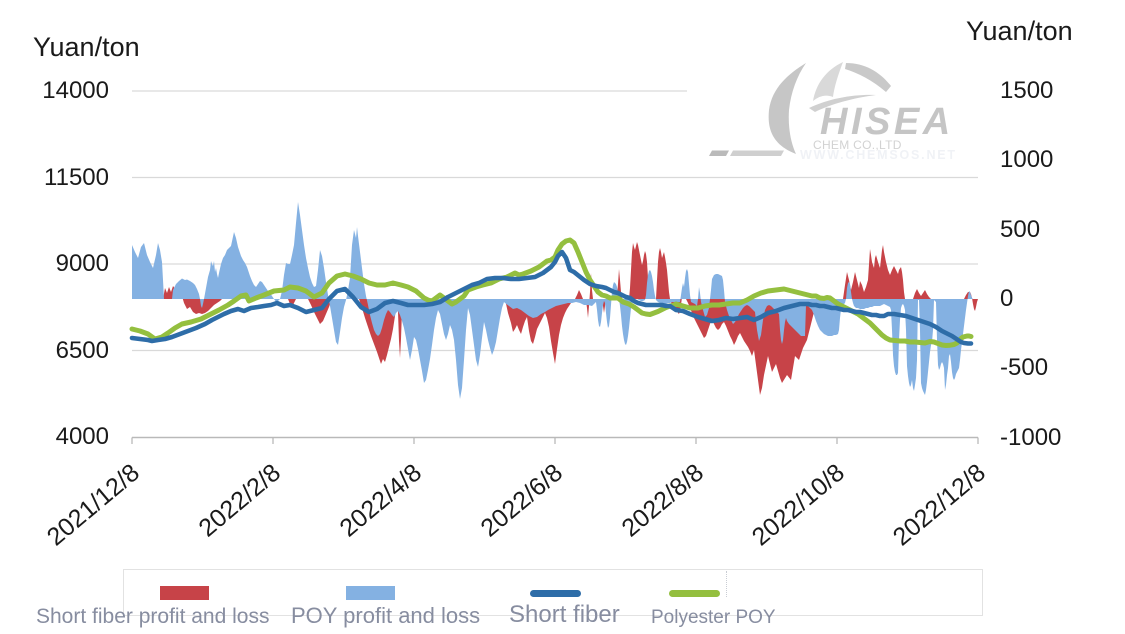  What do you see at coordinates (878, 155) in the screenshot?
I see `svg-text: WWW.CHEMSOS.NET` at bounding box center [878, 155].